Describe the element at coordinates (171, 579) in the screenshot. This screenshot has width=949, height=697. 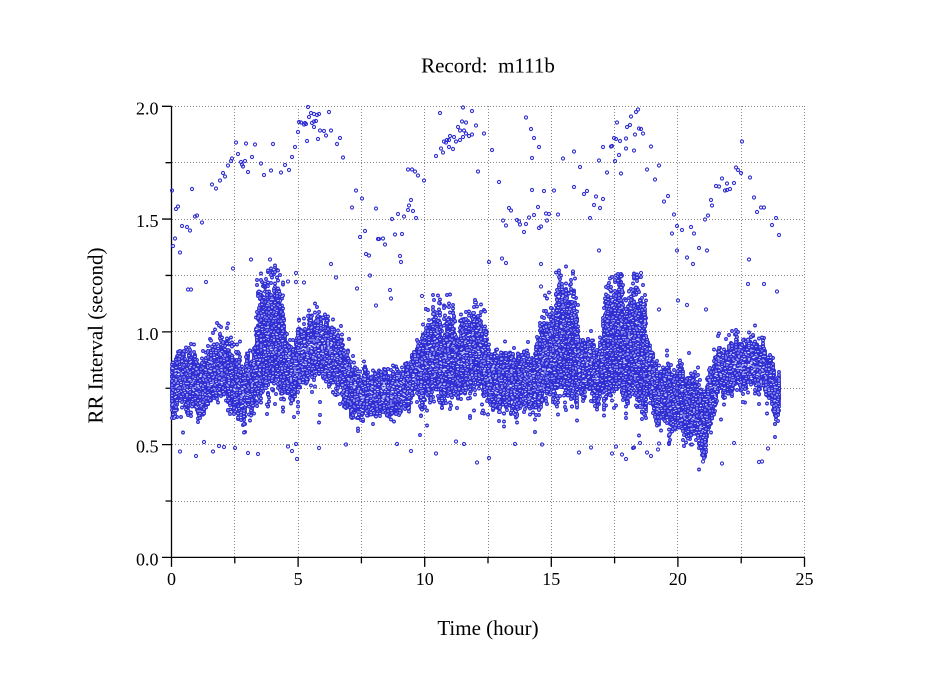
I see `svg-text: 0` at that location.